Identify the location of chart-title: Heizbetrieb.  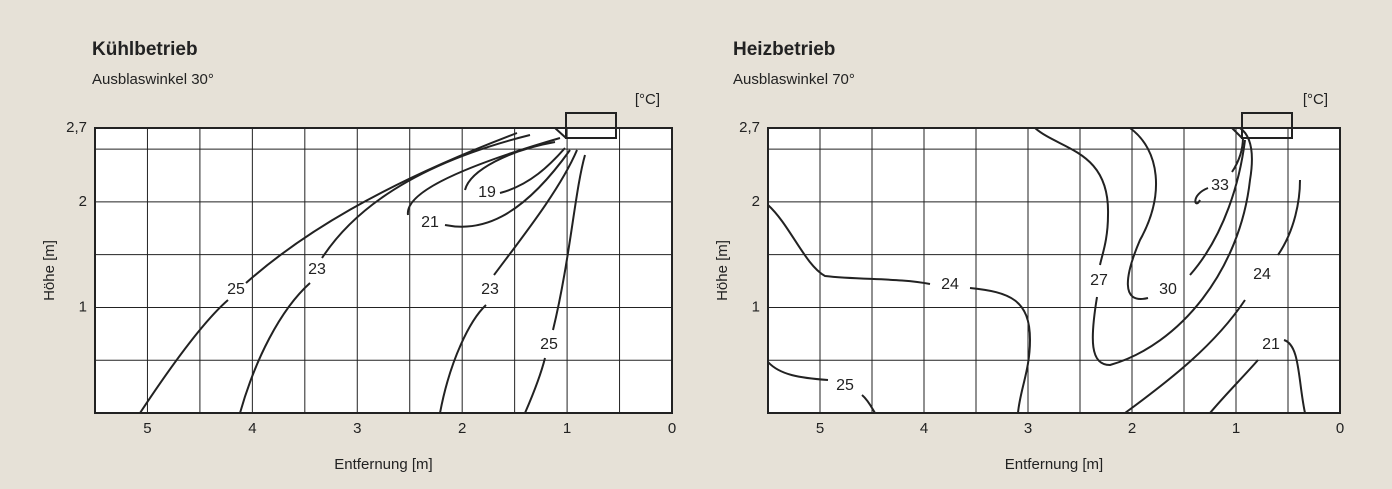
(784, 49).